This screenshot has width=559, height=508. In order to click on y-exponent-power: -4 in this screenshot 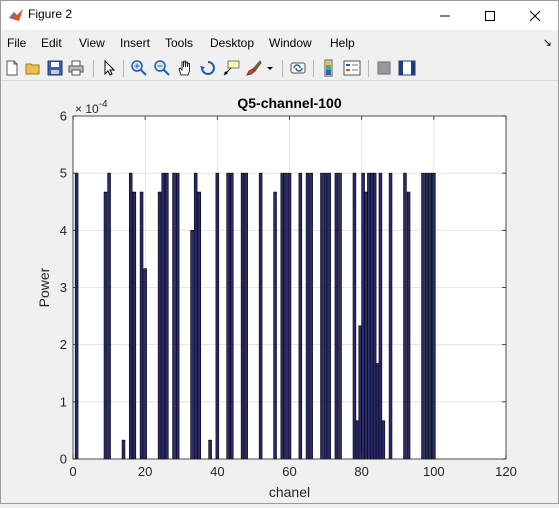, I will do `click(103, 104)`.